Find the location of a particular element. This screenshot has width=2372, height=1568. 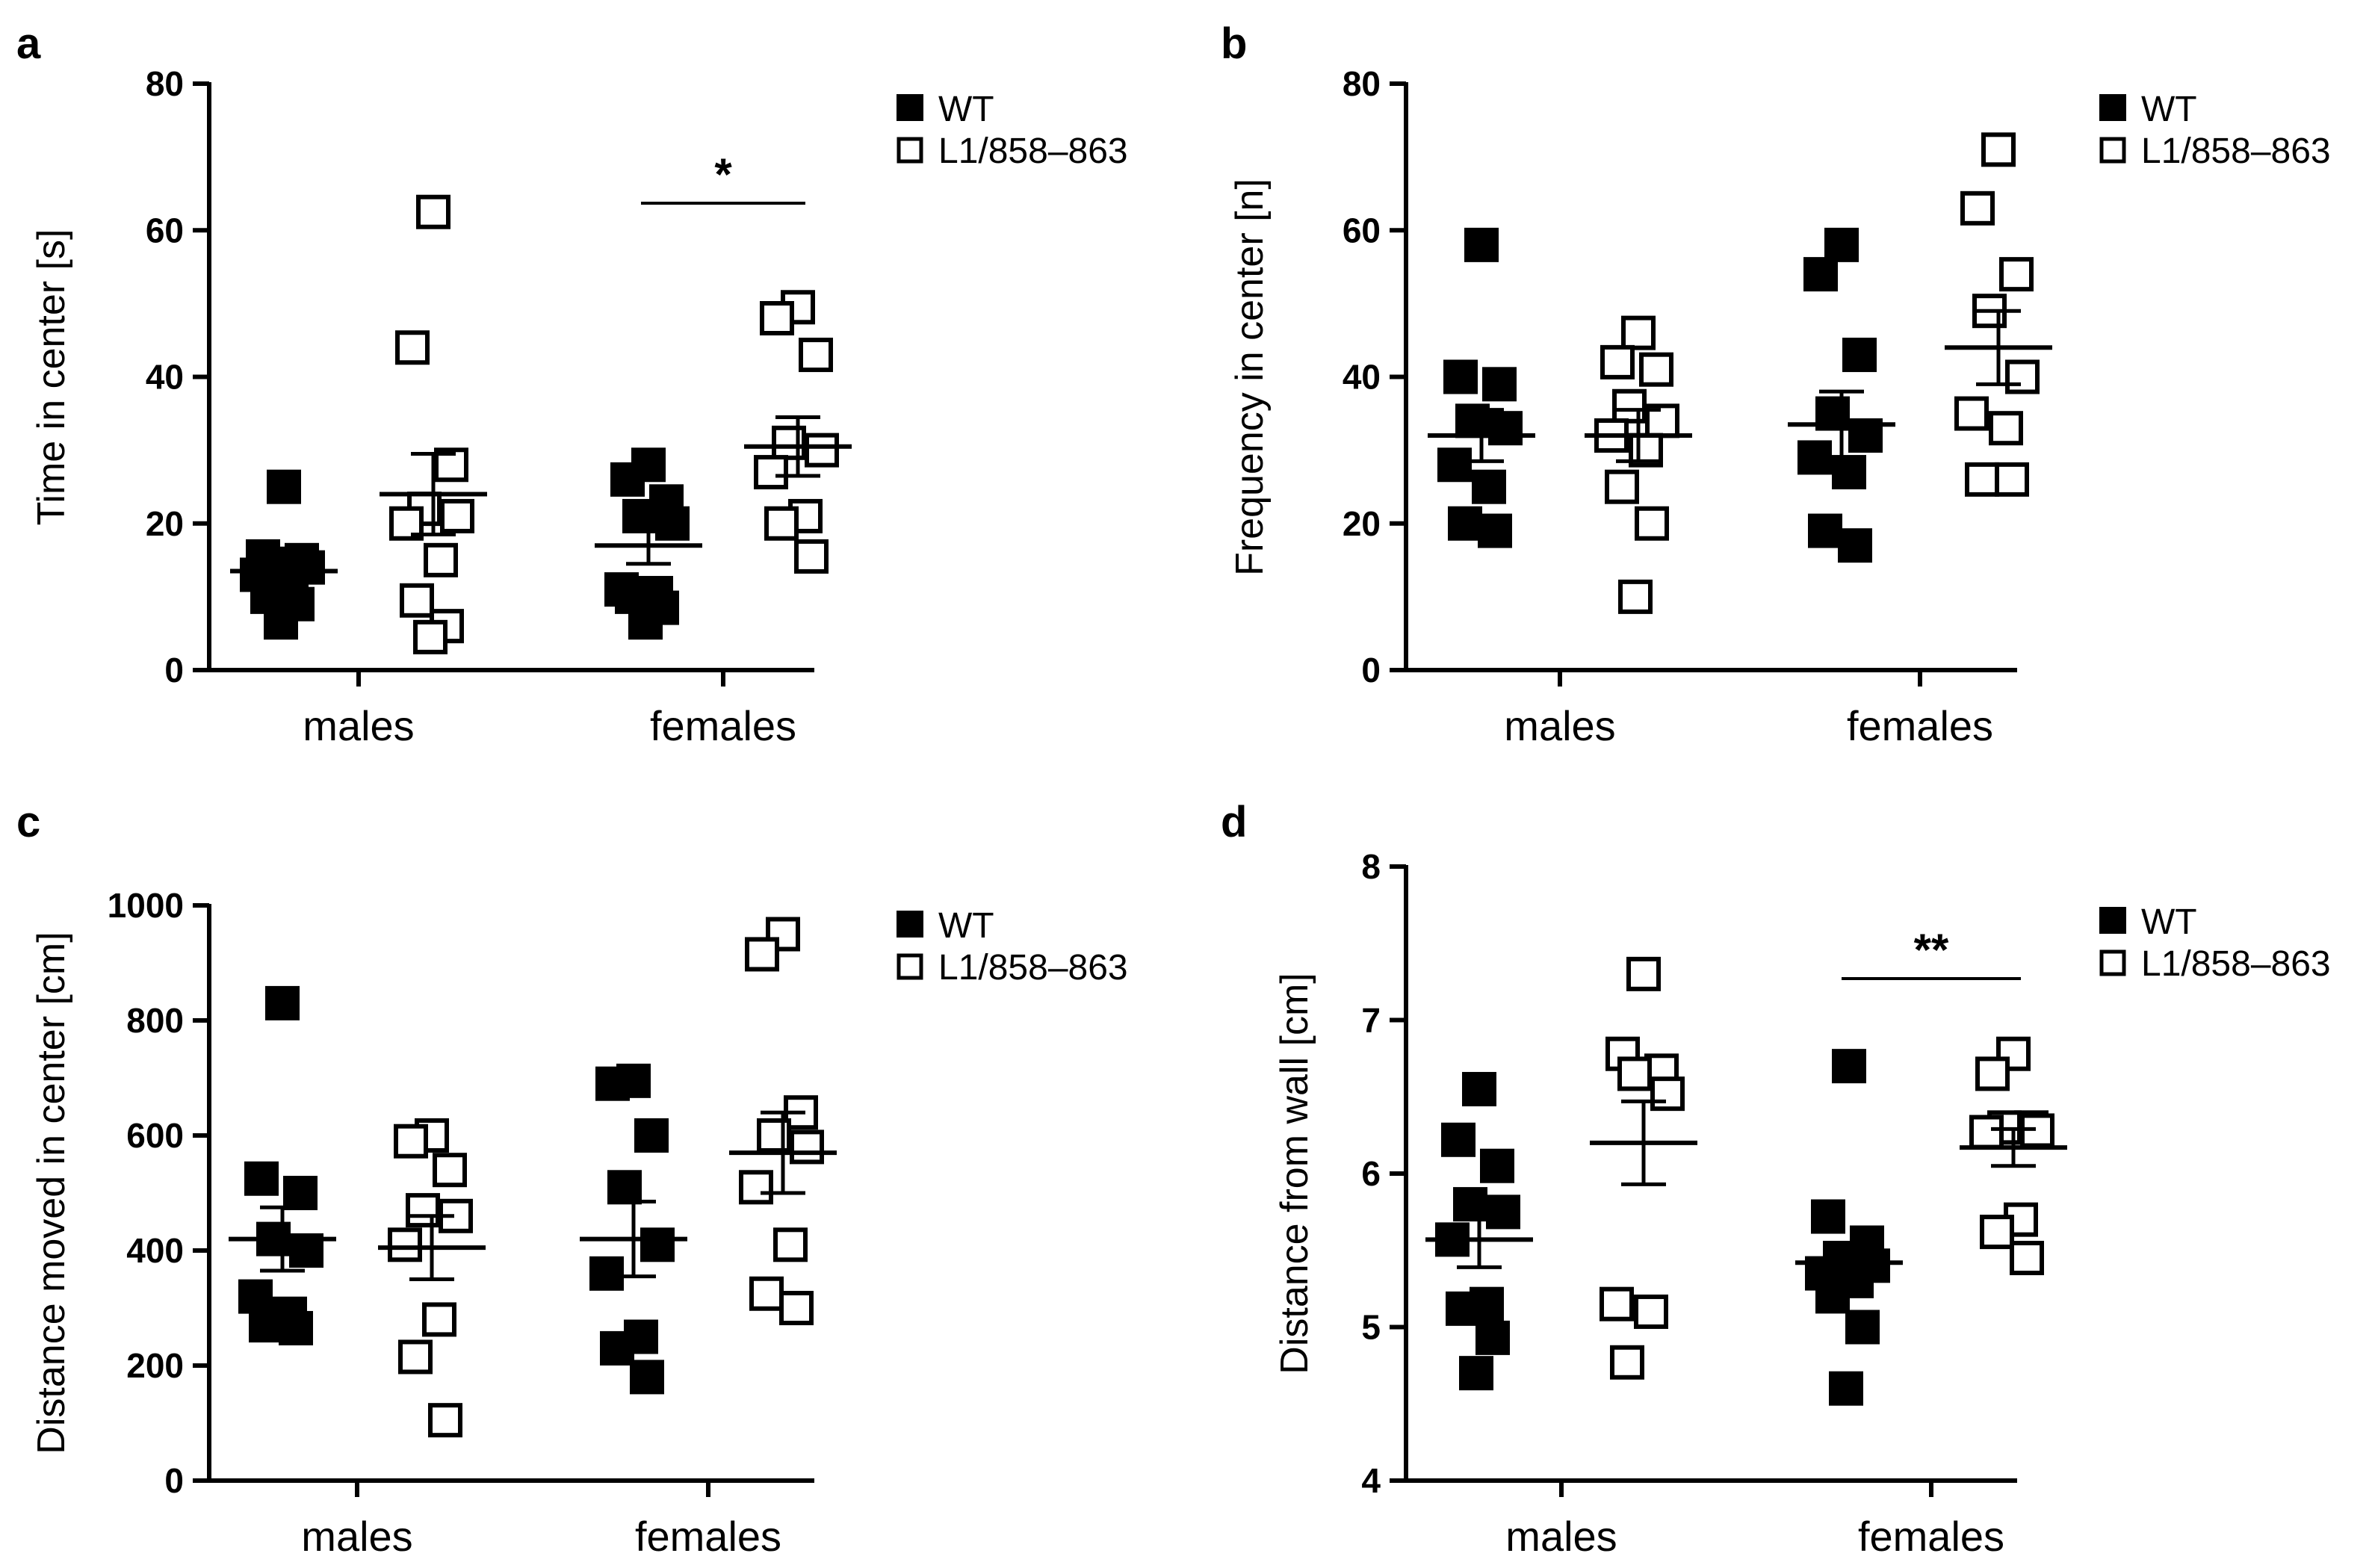

y-axis-title: Distance from wall [cm] is located at coordinates (1294, 1173).